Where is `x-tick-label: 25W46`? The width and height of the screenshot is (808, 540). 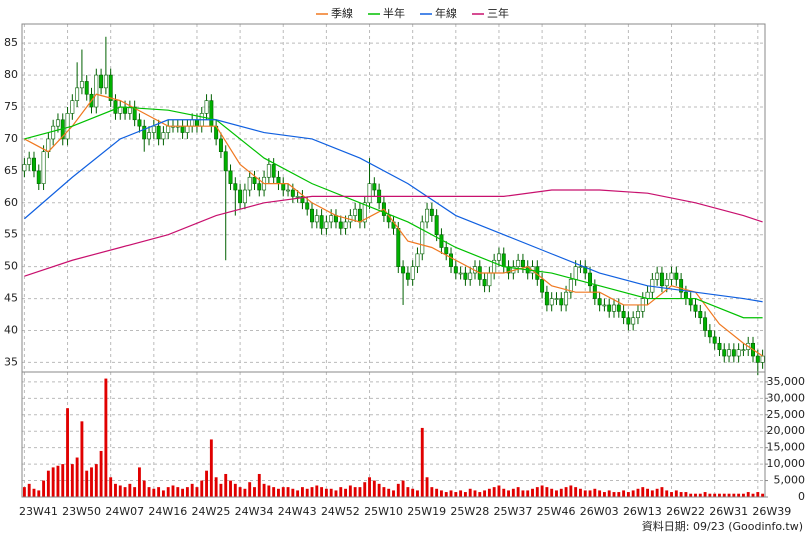
x-tick-label: 25W46 is located at coordinates (556, 511).